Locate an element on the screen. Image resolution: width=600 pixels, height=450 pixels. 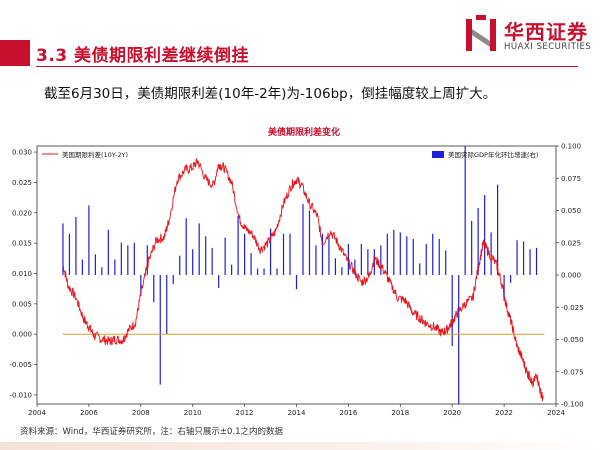
x-tick-label: 2024 is located at coordinates (556, 413).